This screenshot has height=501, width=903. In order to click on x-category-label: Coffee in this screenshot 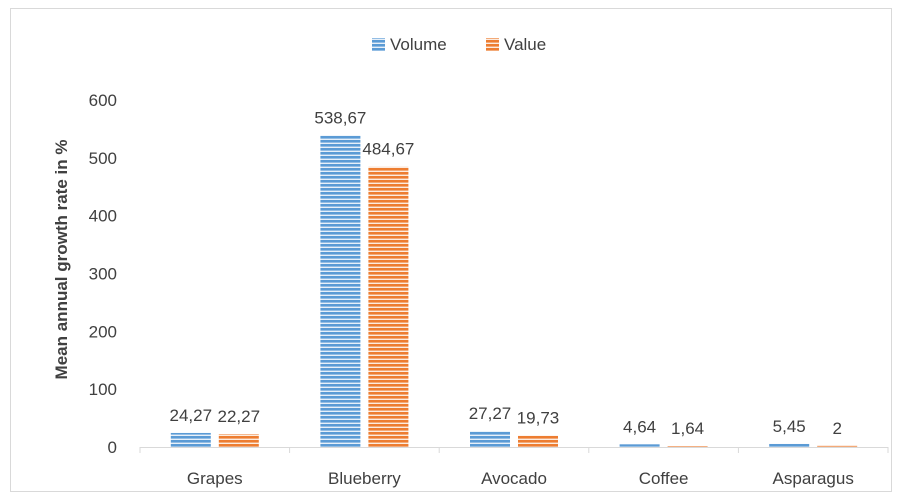, I will do `click(664, 478)`.